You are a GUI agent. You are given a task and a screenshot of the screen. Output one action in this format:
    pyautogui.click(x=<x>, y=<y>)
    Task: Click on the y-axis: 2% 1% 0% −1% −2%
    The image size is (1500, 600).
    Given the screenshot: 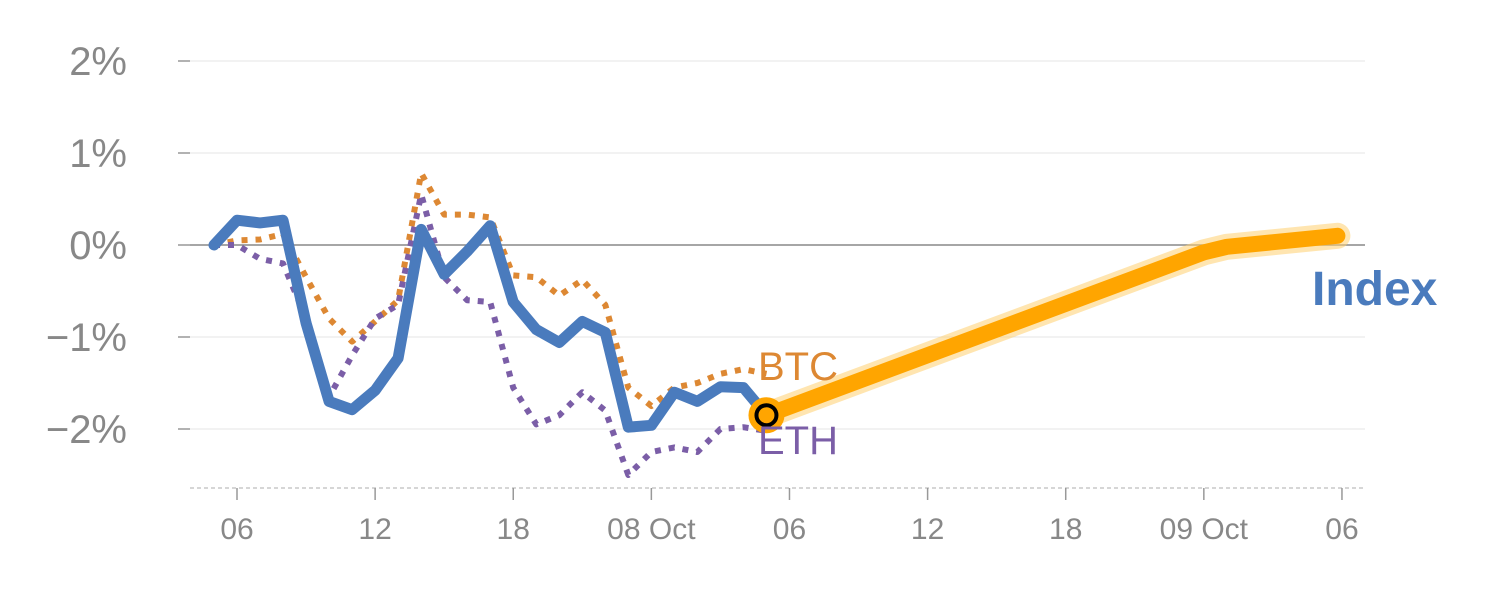 What is the action you would take?
    pyautogui.click(x=86, y=246)
    